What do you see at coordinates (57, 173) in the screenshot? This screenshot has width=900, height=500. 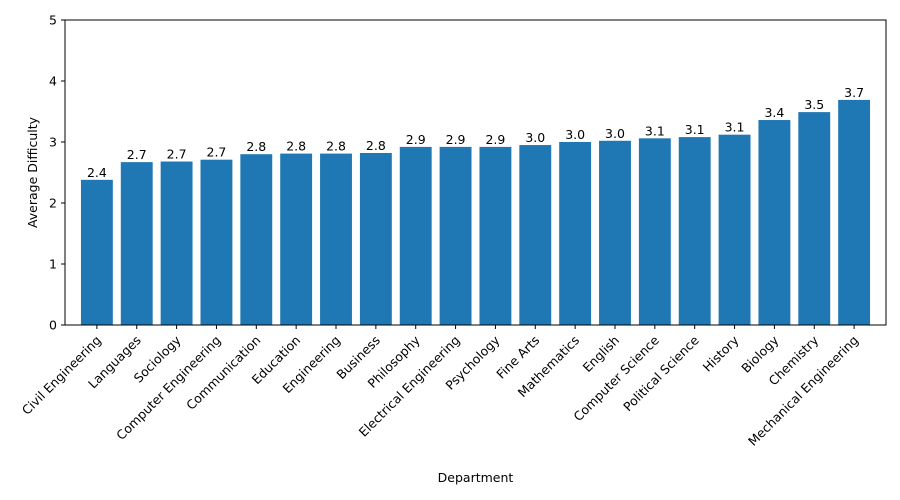 I see `y-axis-ticks: 0 1 2 3 4 5` at bounding box center [57, 173].